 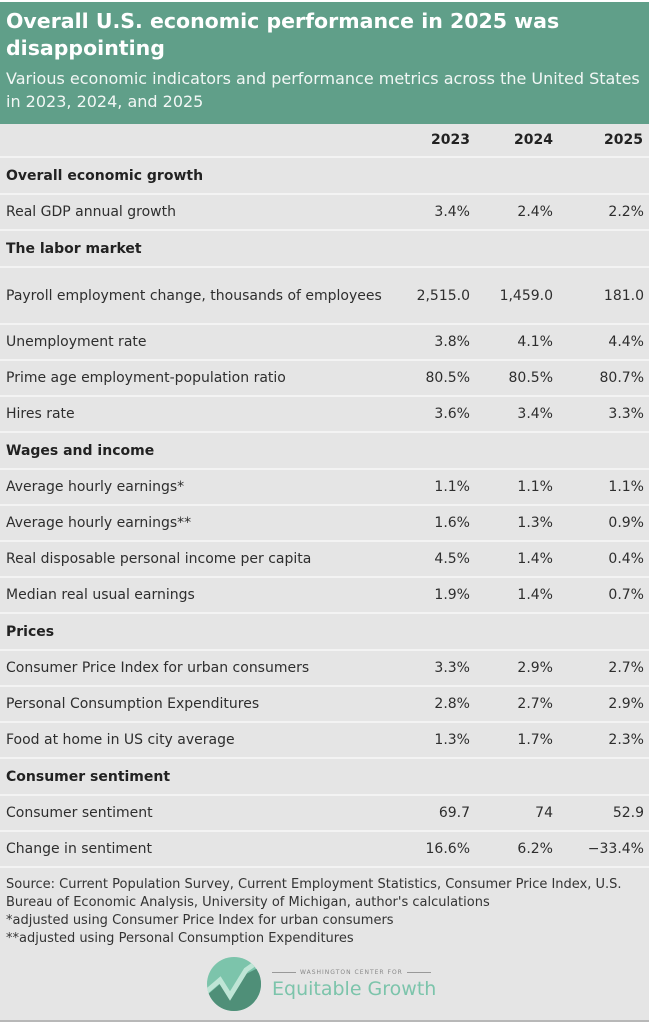 I want to click on equitable-growth-logo: WASHINGTON CENTER FOR Equitable Growth, so click(x=321, y=984).